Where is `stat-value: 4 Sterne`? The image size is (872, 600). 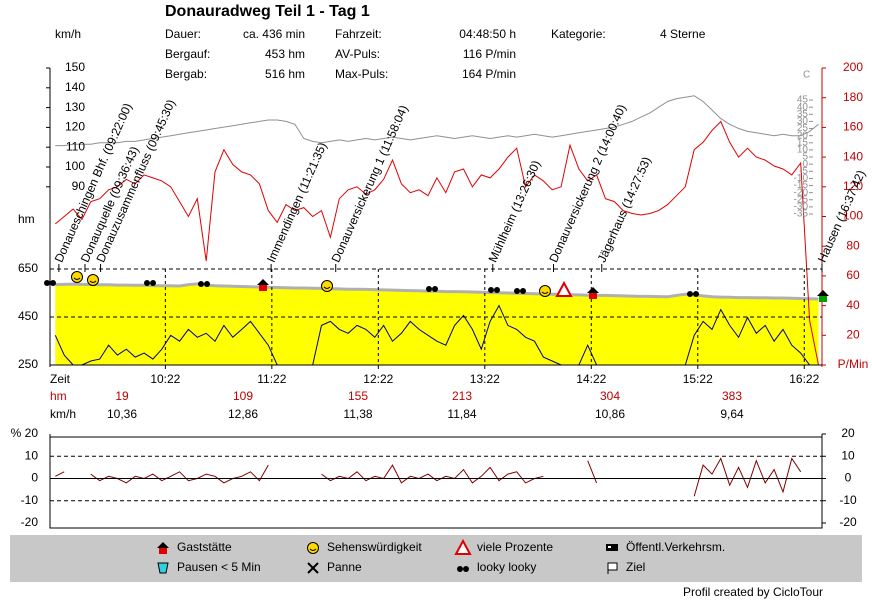
stat-value: 4 Sterne is located at coordinates (683, 34).